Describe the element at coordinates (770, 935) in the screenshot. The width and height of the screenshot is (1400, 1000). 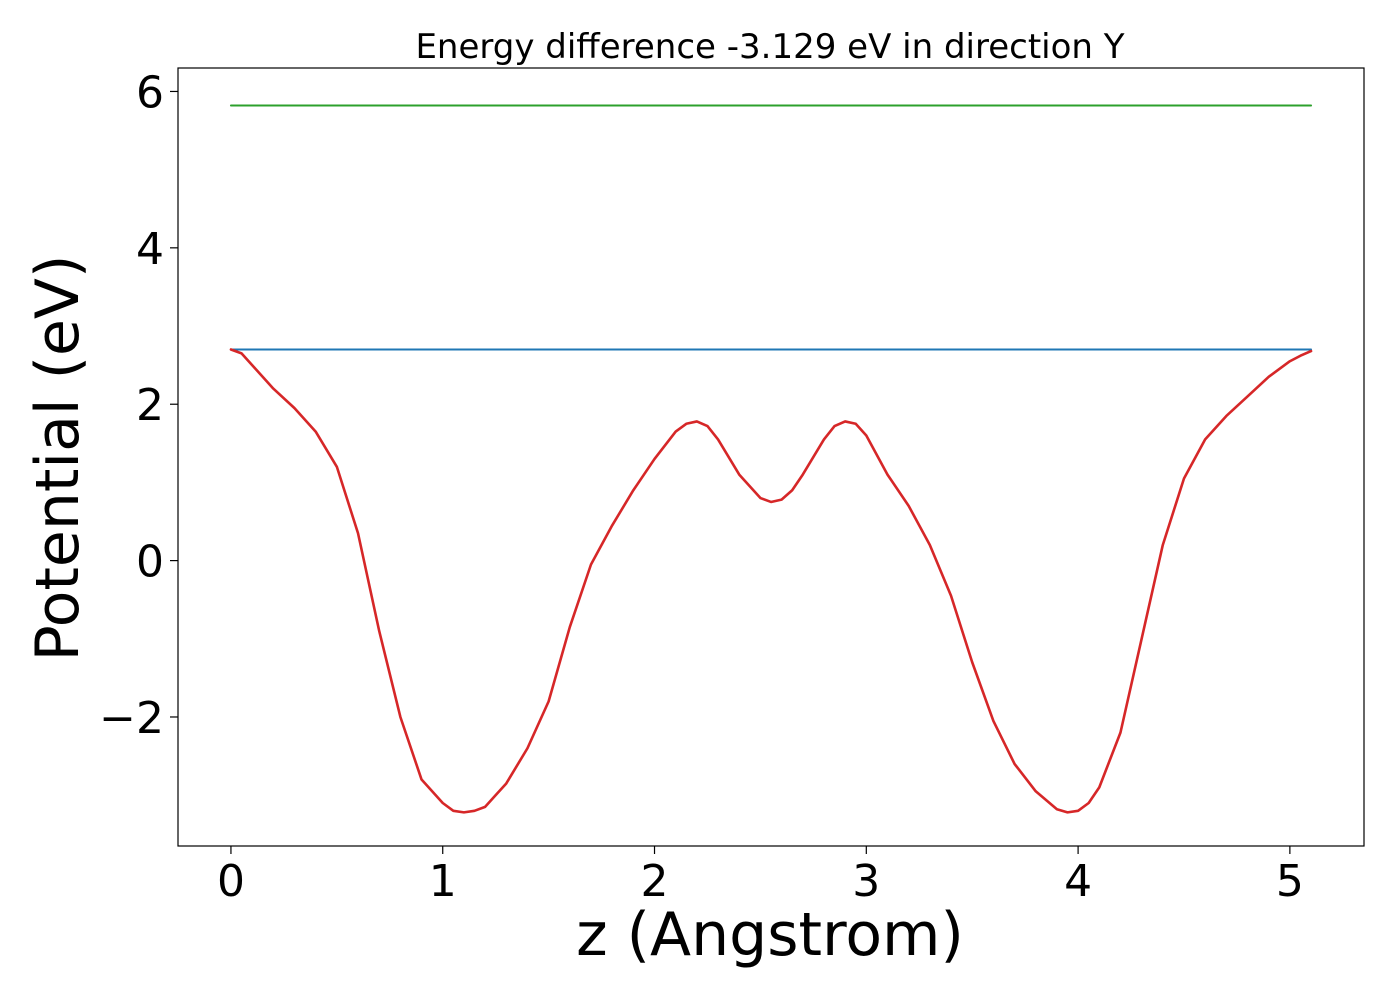
I see `x-axis-label: z (Angstrom)` at that location.